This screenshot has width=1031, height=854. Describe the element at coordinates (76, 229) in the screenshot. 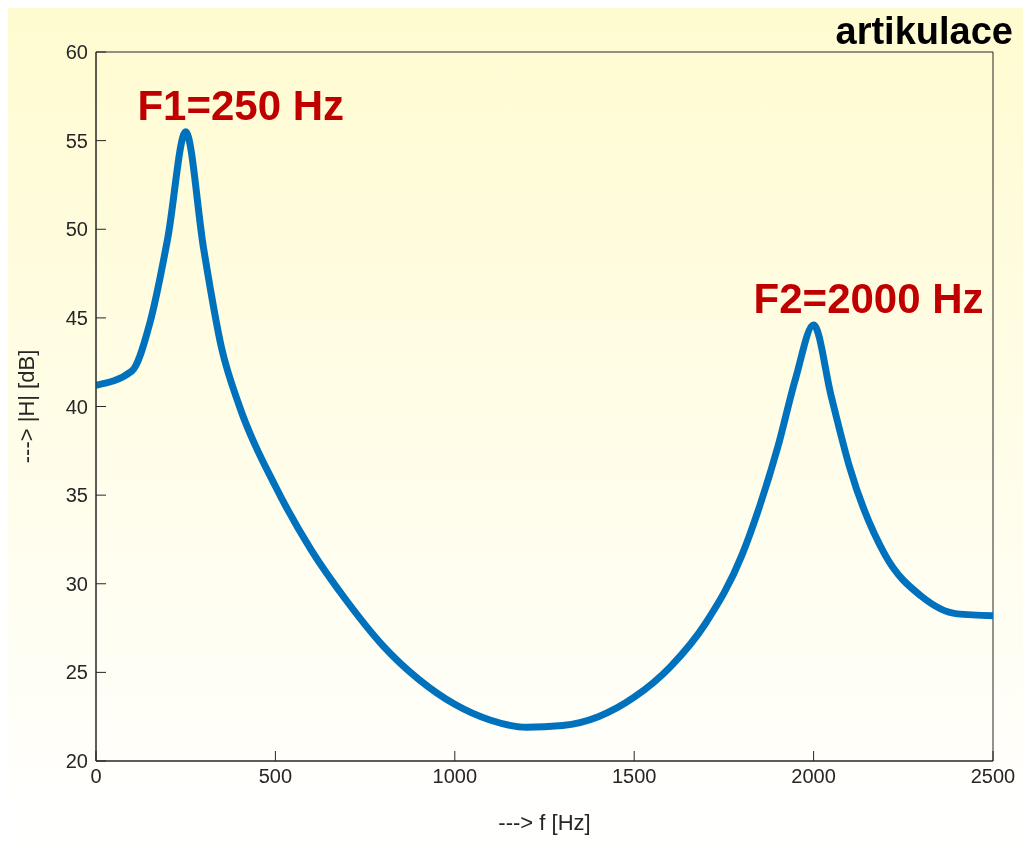

I see `y-tick-label: 50` at that location.